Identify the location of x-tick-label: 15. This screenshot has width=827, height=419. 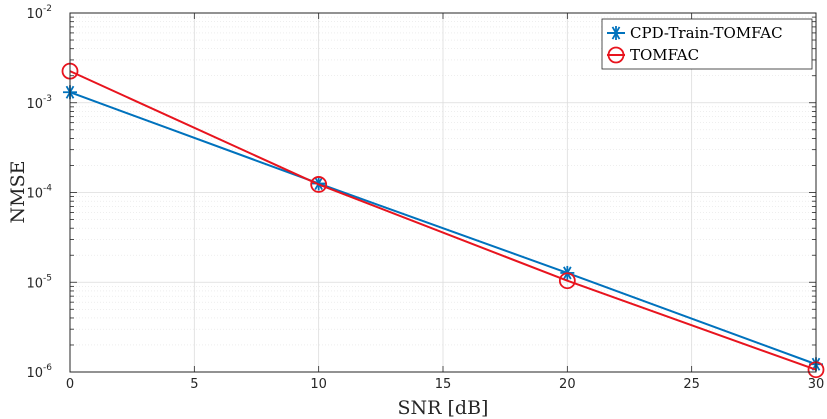
(443, 384).